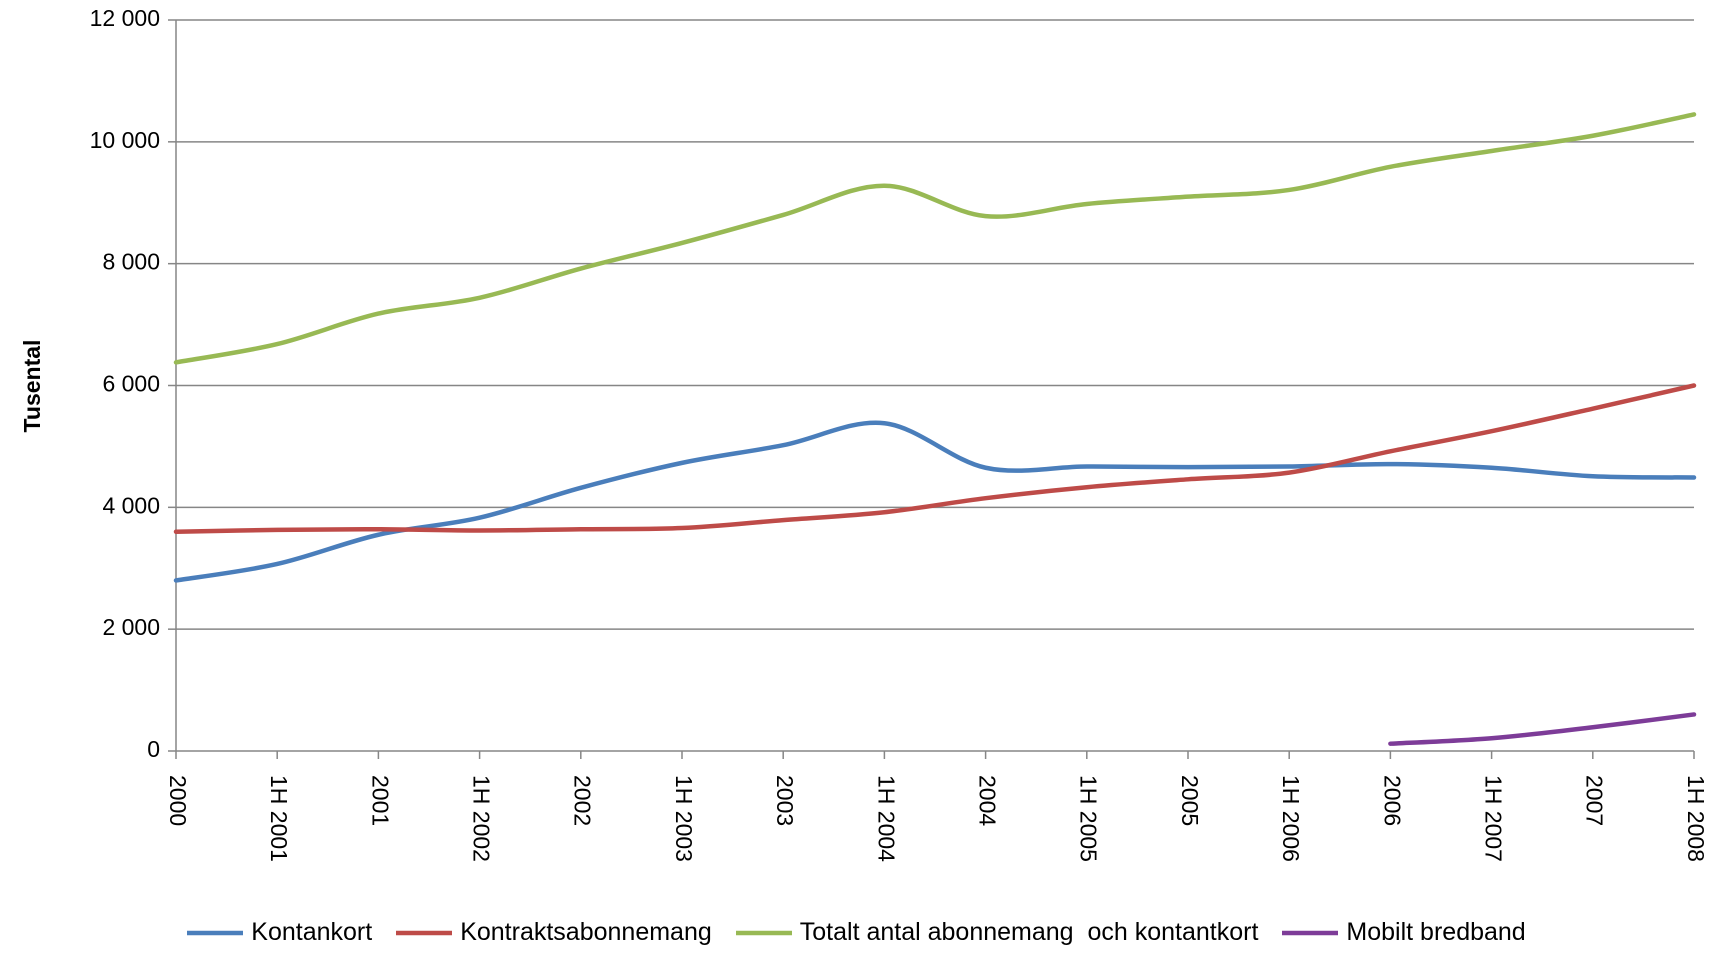 Image resolution: width=1711 pixels, height=958 pixels. I want to click on legend-label: Mobilt bredband, so click(1436, 932).